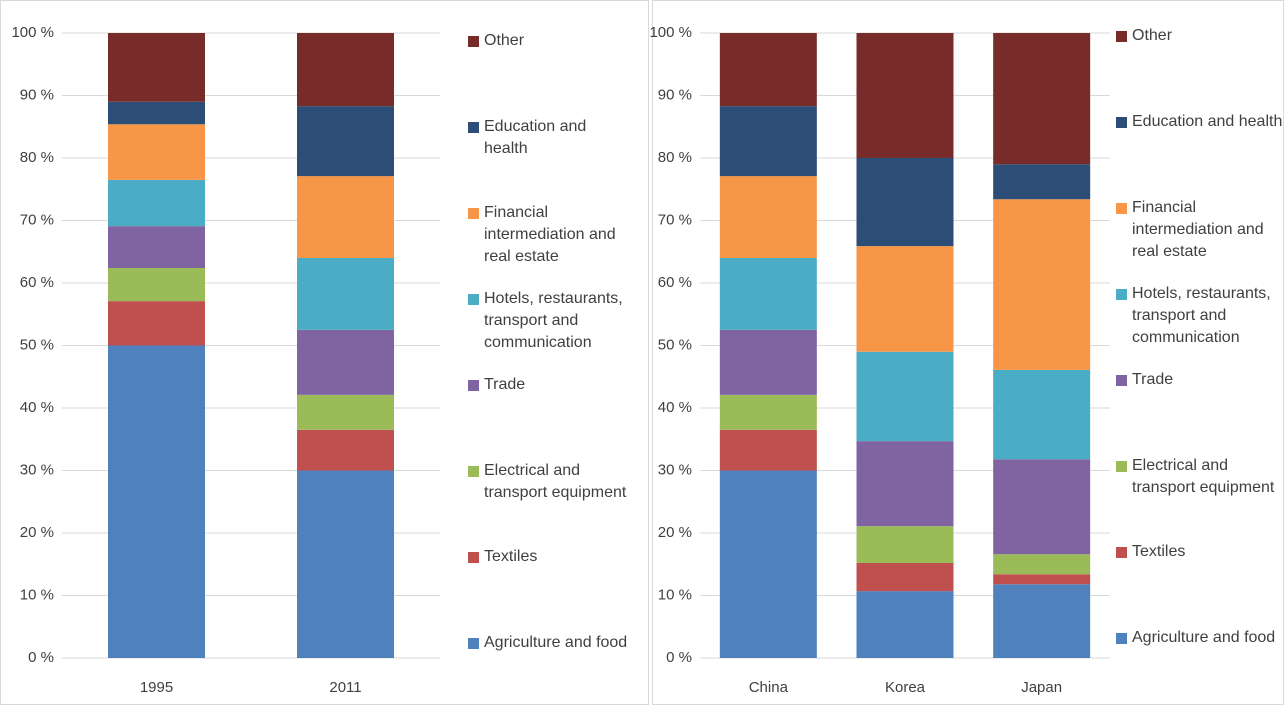 The height and width of the screenshot is (706, 1284). Describe the element at coordinates (1159, 551) in the screenshot. I see `legend-label: Textiles` at that location.